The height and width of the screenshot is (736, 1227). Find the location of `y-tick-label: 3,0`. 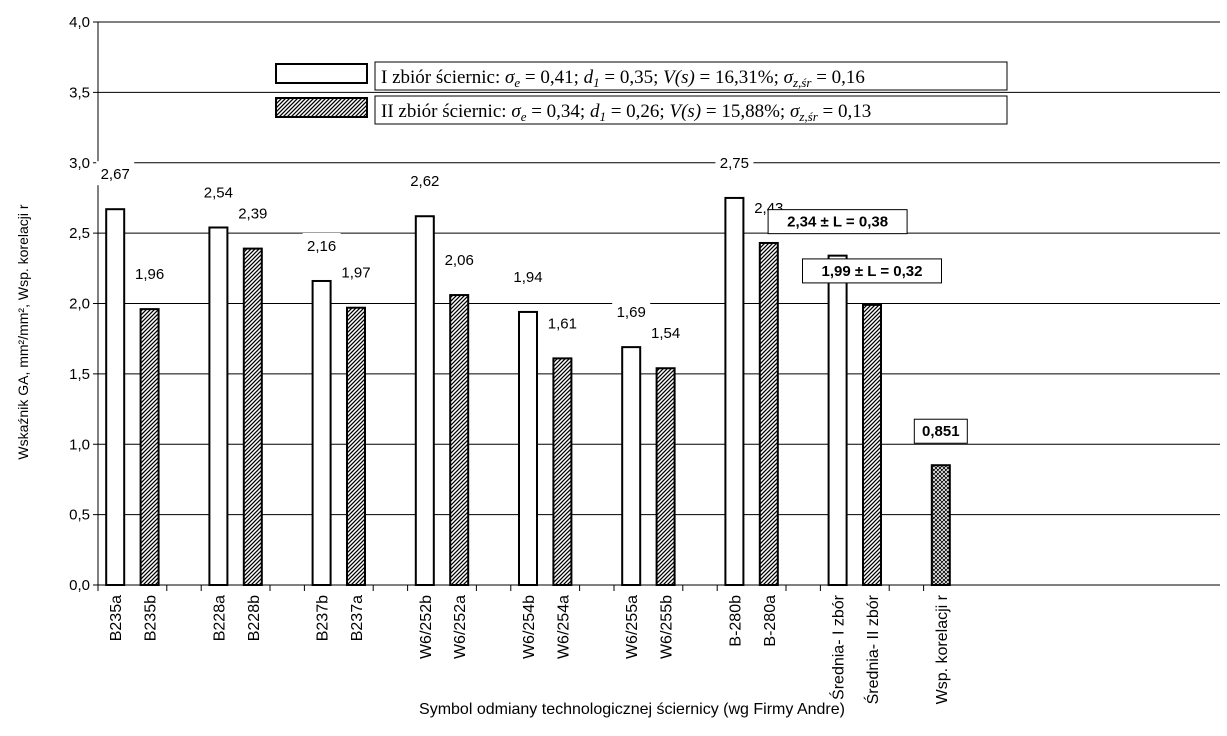

y-tick-label: 3,0 is located at coordinates (79, 163).